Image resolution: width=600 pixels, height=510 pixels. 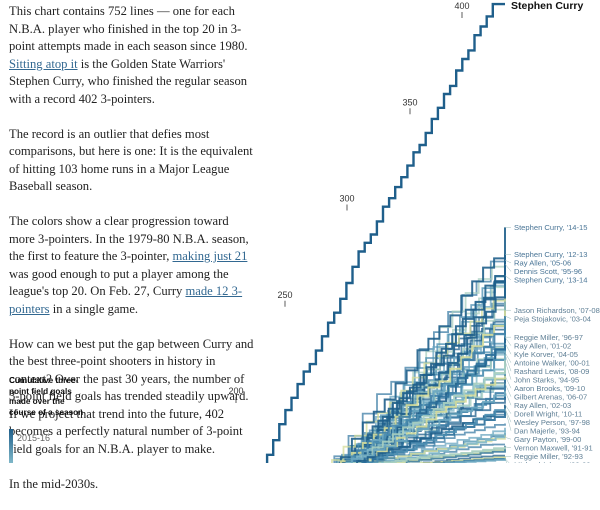 What do you see at coordinates (552, 422) in the screenshot?
I see `series-label-wesley-person-97-98: Wesley Person, '97-98` at bounding box center [552, 422].